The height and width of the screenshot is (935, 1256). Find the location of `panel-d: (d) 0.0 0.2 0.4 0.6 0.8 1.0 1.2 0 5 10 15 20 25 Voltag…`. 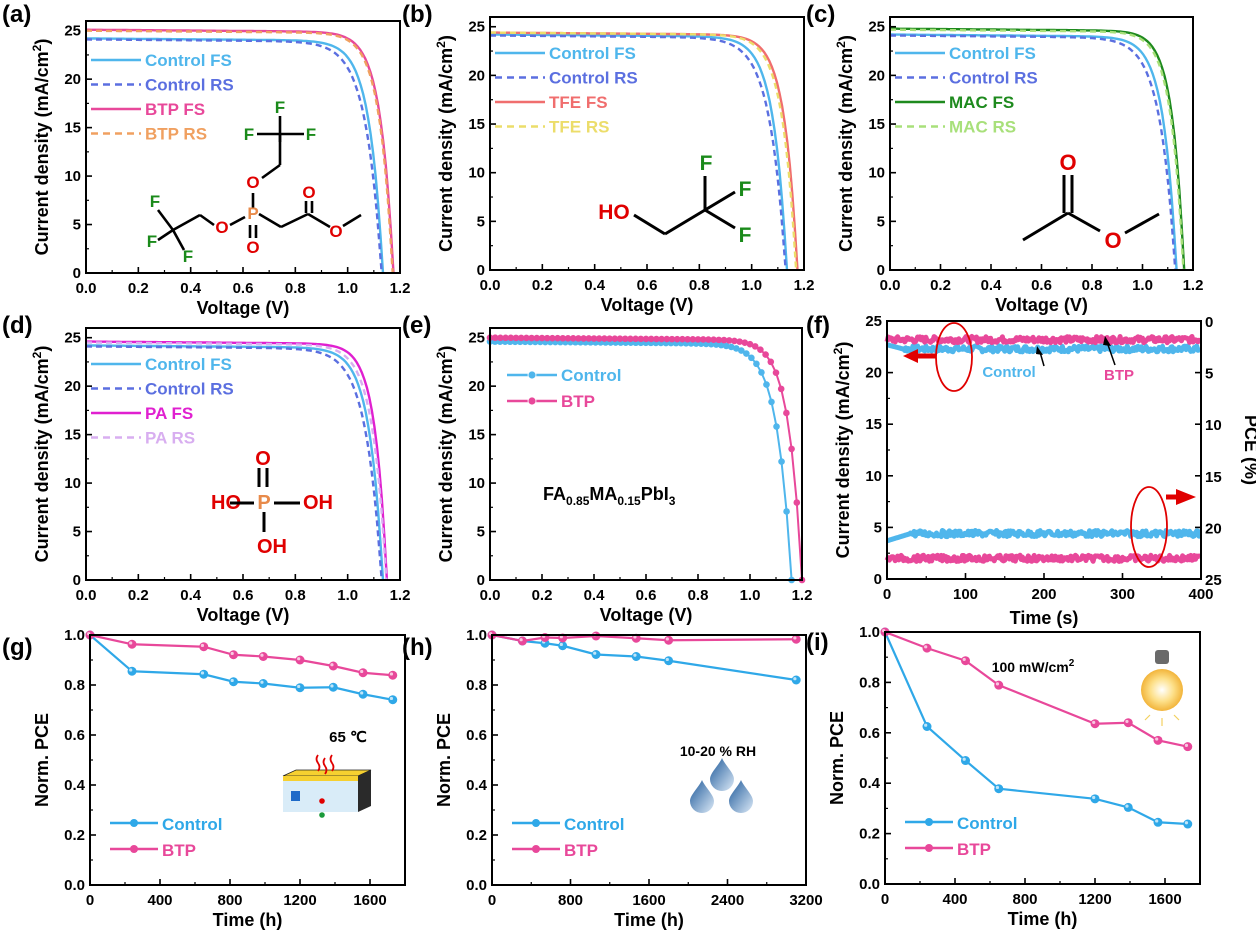

panel-d: (d) 0.0 0.2 0.4 0.6 0.8 1.0 1.2 0 5 10 15 20 25 Voltag… is located at coordinates (206, 468).